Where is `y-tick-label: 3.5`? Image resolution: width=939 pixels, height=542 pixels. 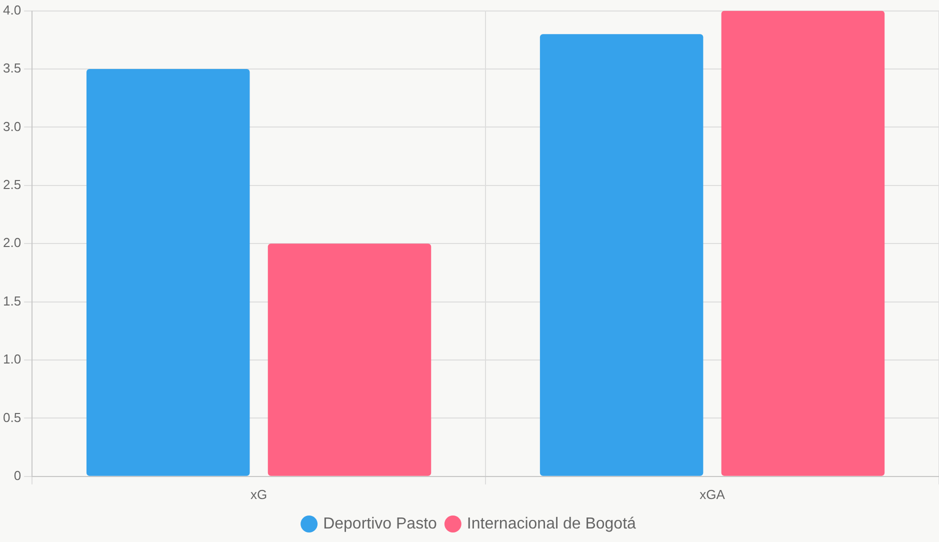 y-tick-label: 3.5 is located at coordinates (12, 68).